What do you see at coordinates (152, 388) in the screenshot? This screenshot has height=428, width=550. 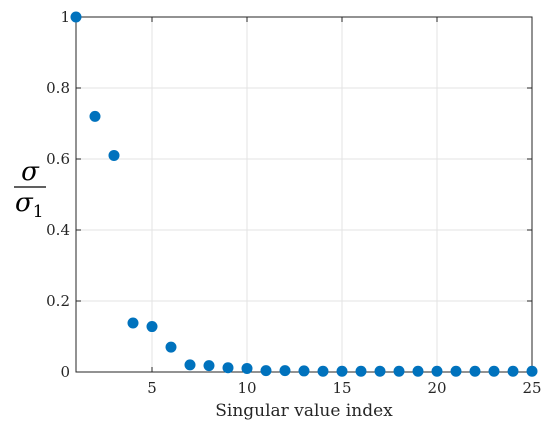 I see `x-tick-label: 5` at bounding box center [152, 388].